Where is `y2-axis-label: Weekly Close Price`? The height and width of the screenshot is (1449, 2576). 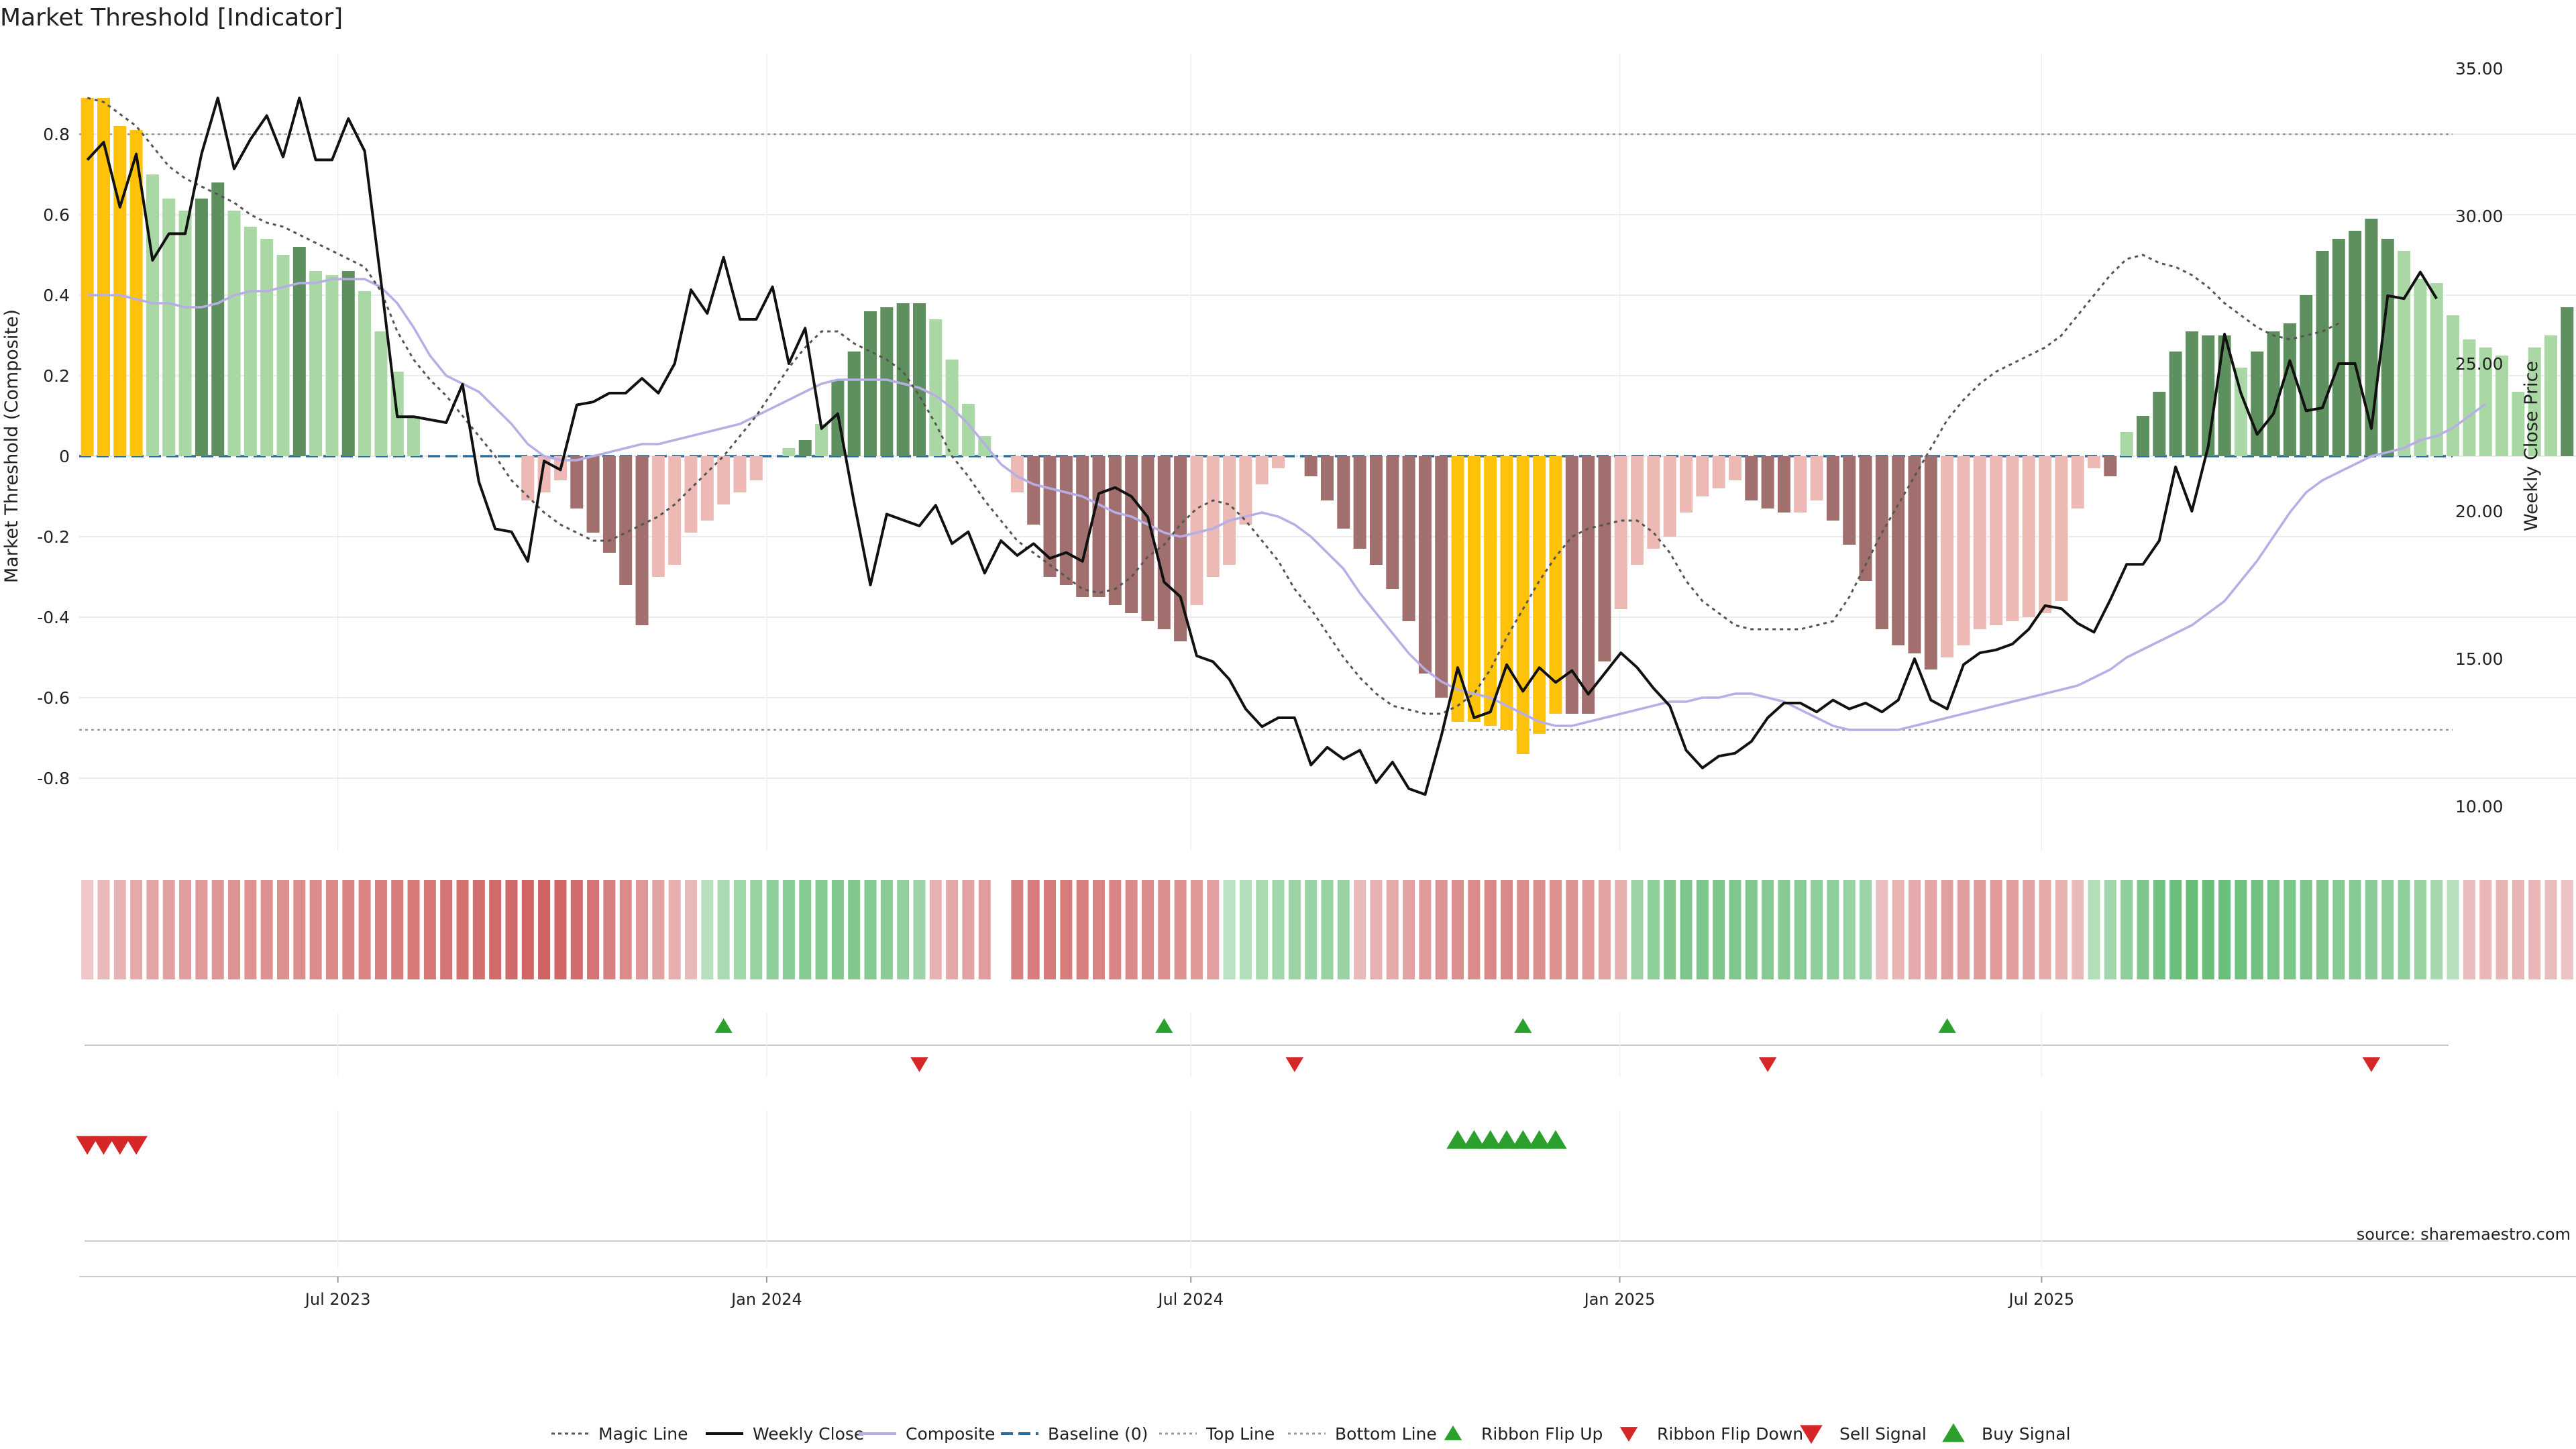 y2-axis-label: Weekly Close Price is located at coordinates (2531, 446).